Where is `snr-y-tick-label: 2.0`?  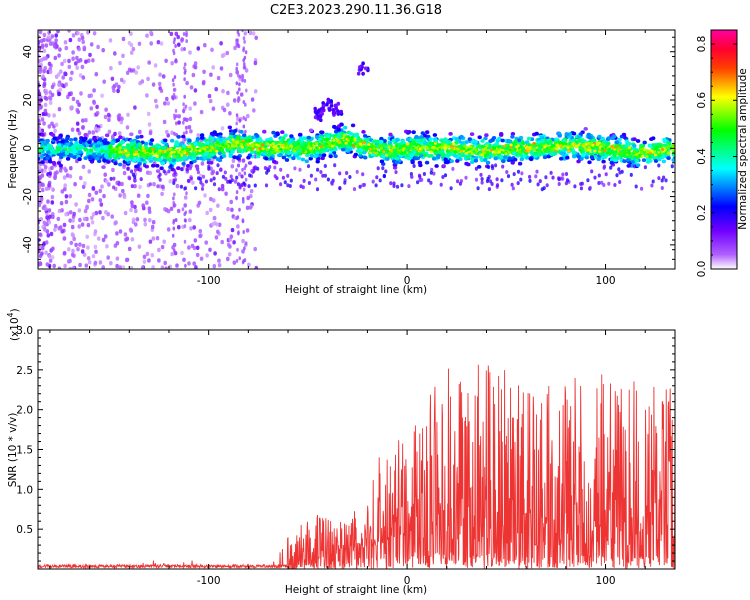 snr-y-tick-label: 2.0 is located at coordinates (24, 411).